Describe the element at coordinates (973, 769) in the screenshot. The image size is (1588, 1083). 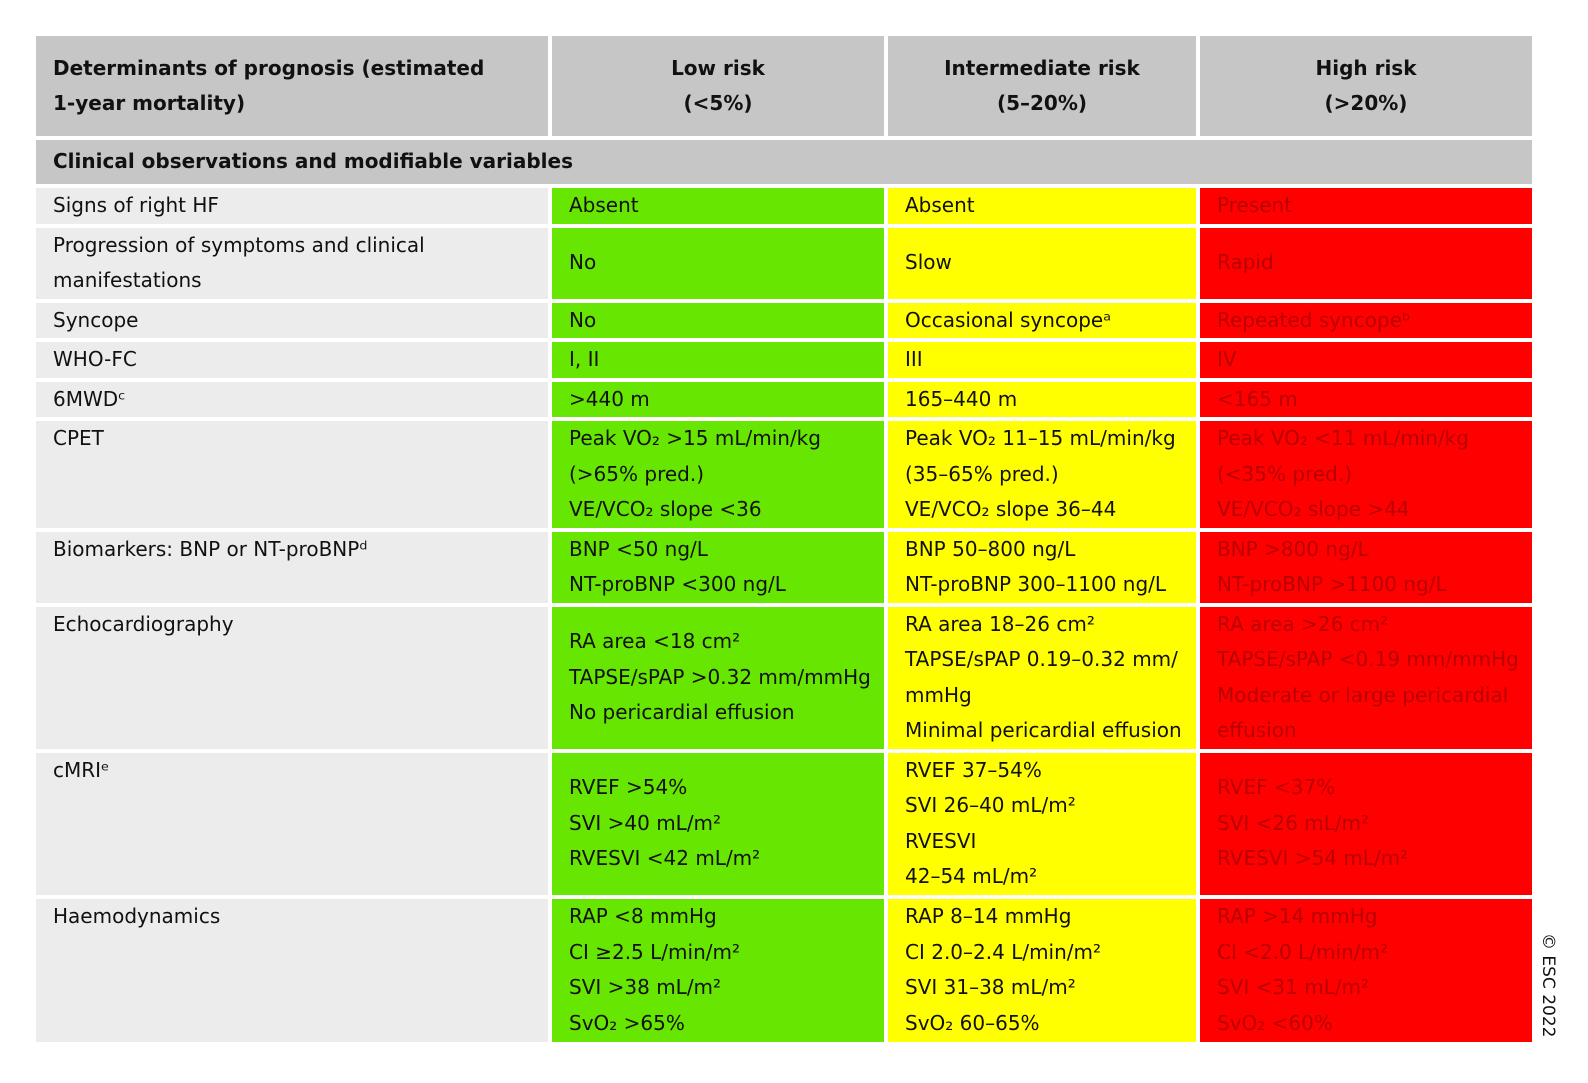
I see `cell-line: RVEF 37–54%` at that location.